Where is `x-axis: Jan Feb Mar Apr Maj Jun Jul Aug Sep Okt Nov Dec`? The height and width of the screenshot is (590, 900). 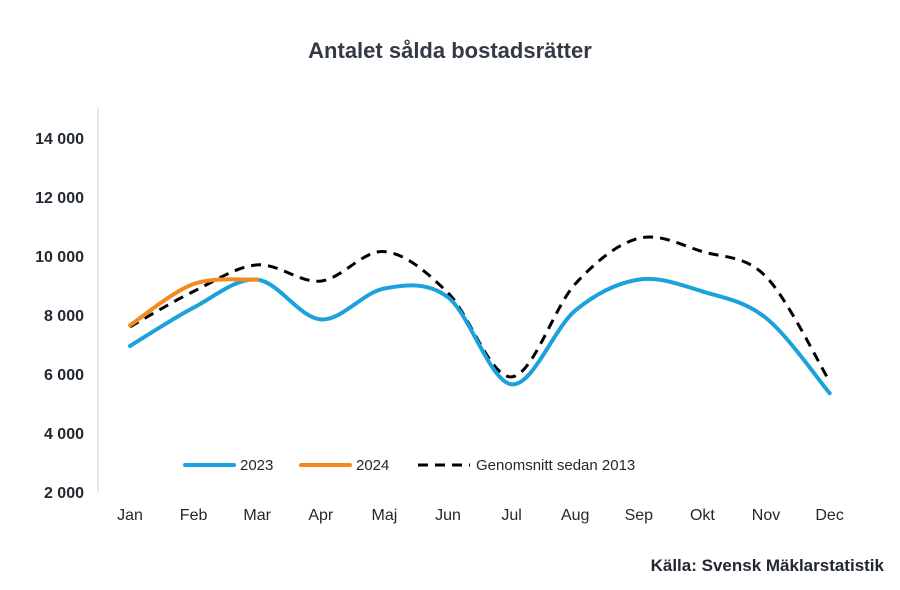
x-axis: Jan Feb Mar Apr Maj Jun Jul Aug Sep Okt Nov Dec is located at coordinates (480, 515).